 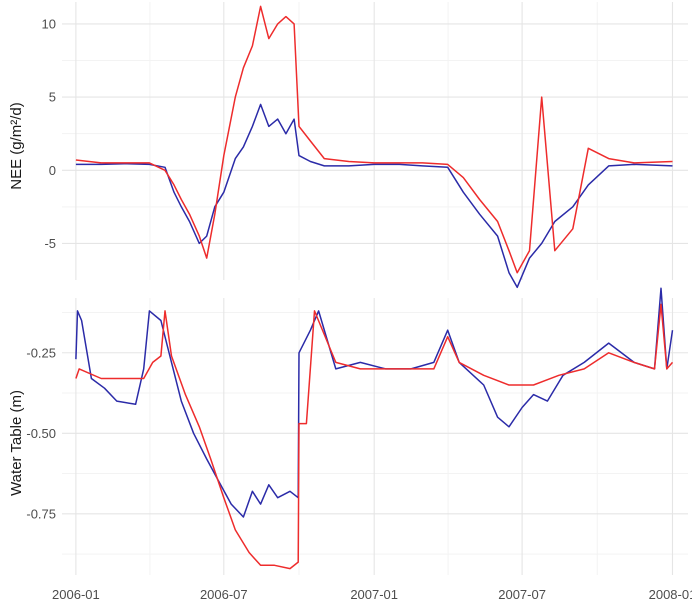 What do you see at coordinates (50, 243) in the screenshot?
I see `y-tick-label: -5` at bounding box center [50, 243].